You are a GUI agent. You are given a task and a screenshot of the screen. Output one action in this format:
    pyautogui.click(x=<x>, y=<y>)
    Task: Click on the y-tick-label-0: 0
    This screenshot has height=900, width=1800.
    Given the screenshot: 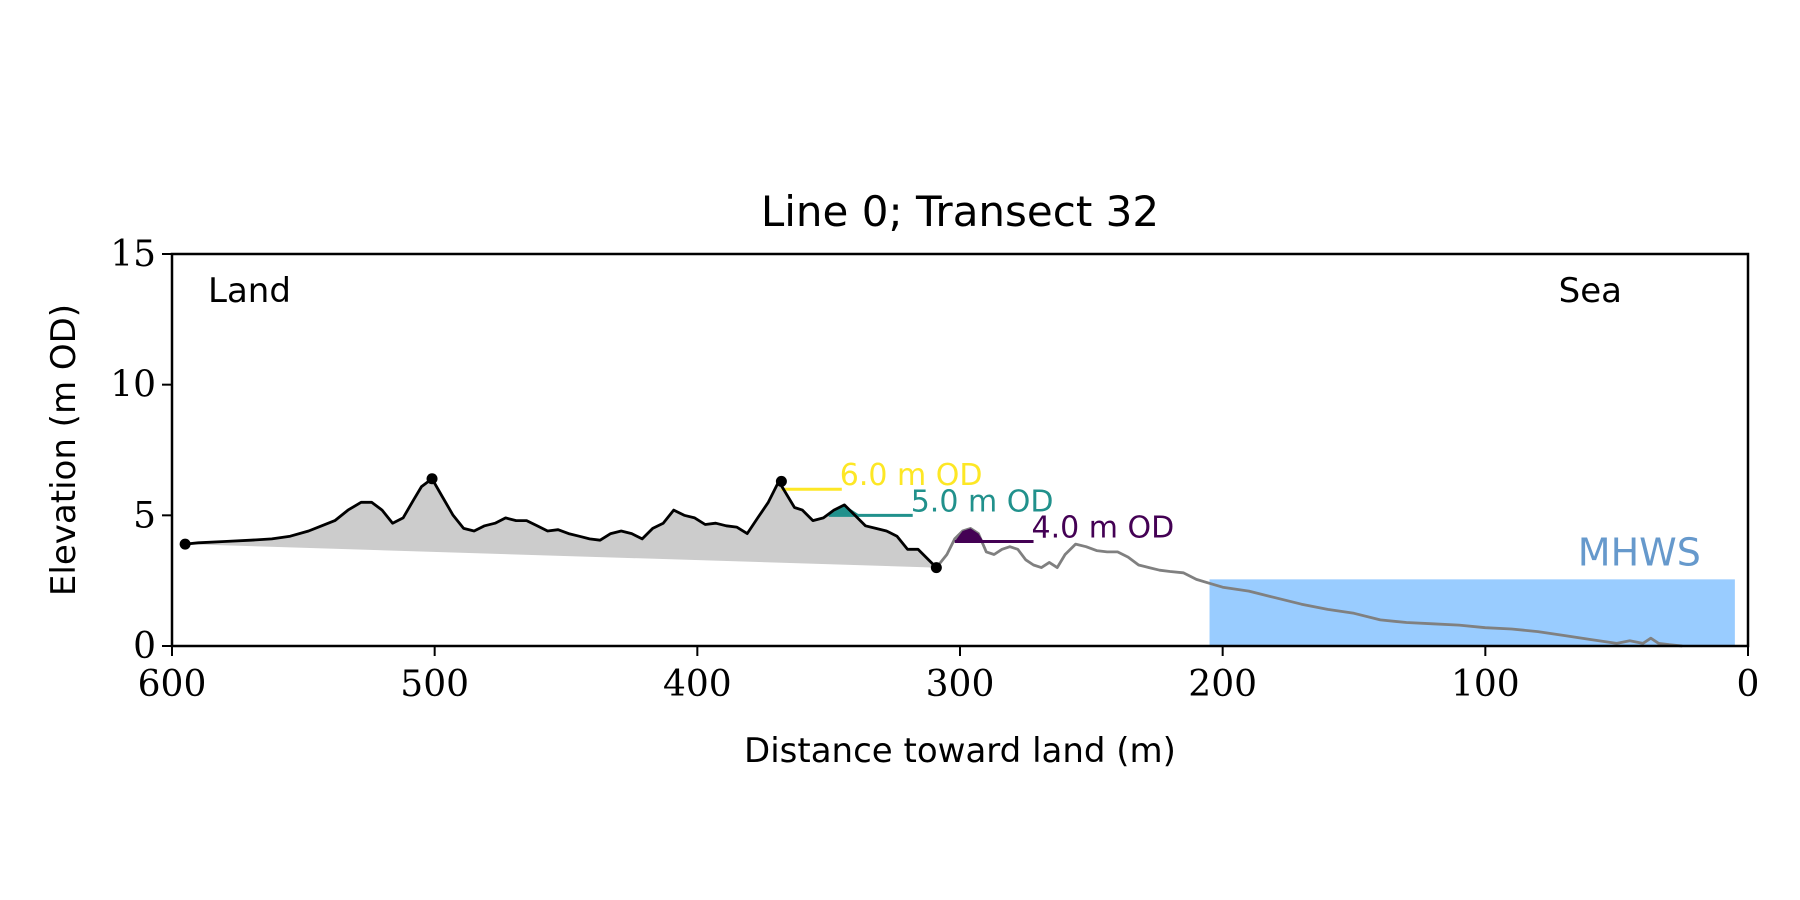 What is the action you would take?
    pyautogui.click(x=144, y=646)
    